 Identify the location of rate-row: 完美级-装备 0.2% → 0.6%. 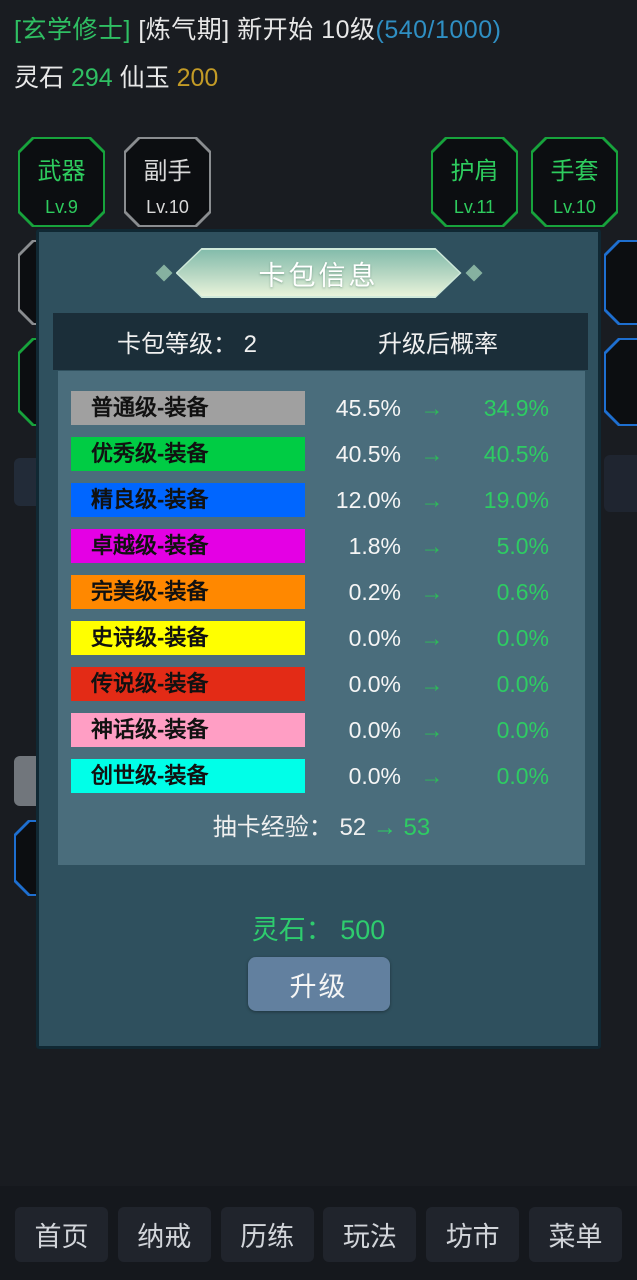
(328, 592).